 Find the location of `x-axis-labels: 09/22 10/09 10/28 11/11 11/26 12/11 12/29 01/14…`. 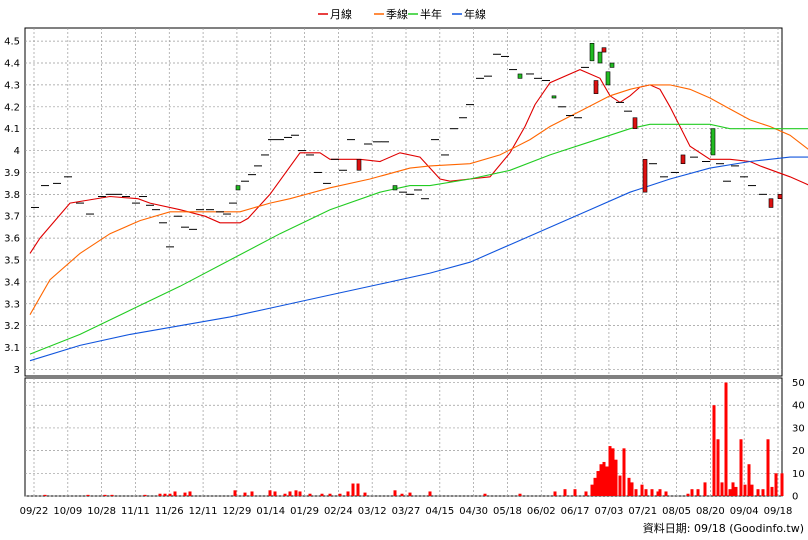

x-axis-labels: 09/22 10/09 10/28 11/11 11/26 12/11 12/29 01/14… is located at coordinates (406, 511).